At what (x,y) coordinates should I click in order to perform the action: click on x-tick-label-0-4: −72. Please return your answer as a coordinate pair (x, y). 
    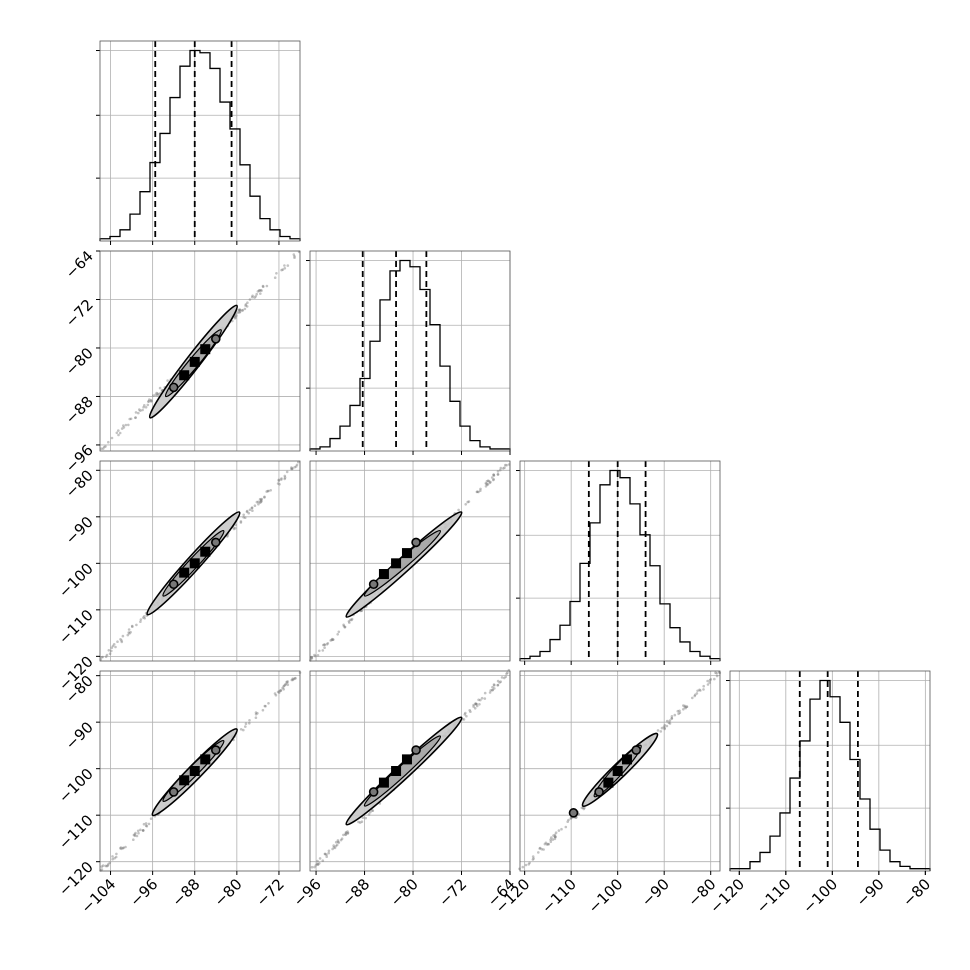
    Looking at the image, I should click on (270, 892).